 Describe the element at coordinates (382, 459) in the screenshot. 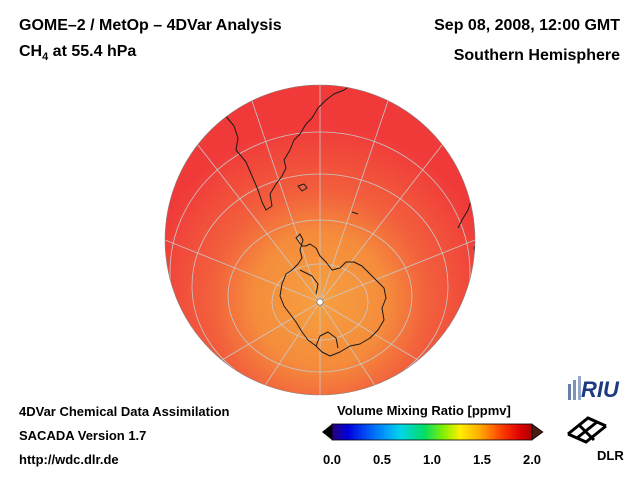

I see `colorbar-tick-label: 0.5` at that location.